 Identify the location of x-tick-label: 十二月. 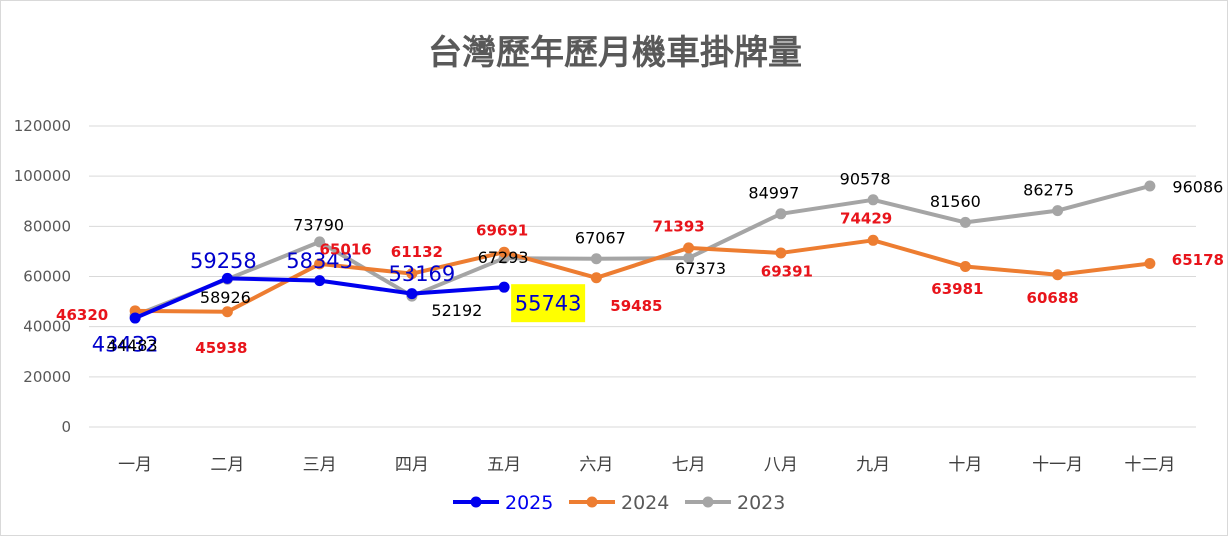
(1149, 465).